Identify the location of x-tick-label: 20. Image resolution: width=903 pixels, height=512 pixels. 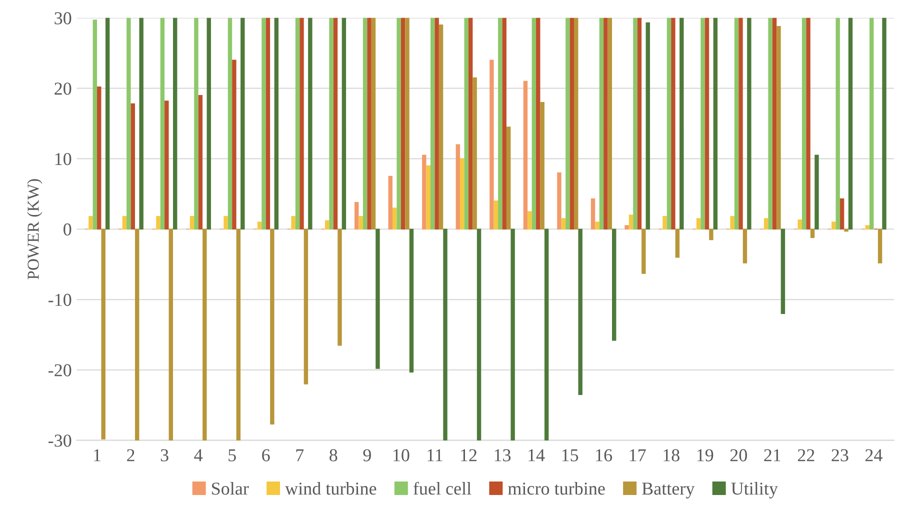
(738, 455).